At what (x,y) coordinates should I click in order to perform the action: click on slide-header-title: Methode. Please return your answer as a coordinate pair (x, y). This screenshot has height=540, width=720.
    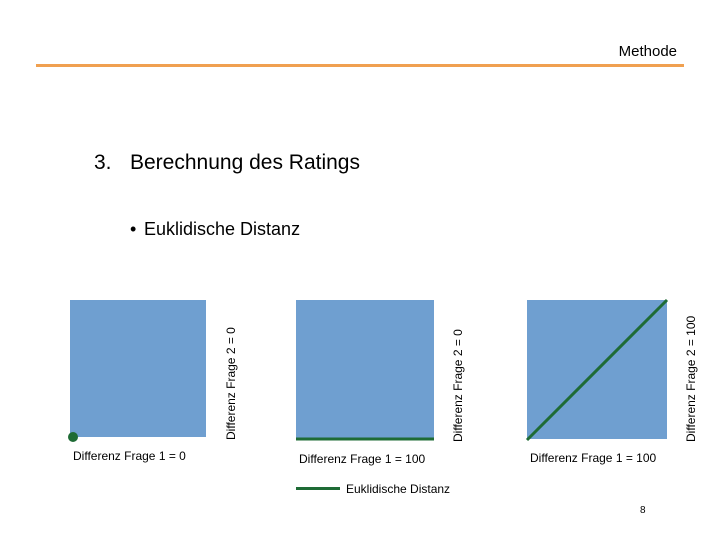
    Looking at the image, I should click on (647, 51).